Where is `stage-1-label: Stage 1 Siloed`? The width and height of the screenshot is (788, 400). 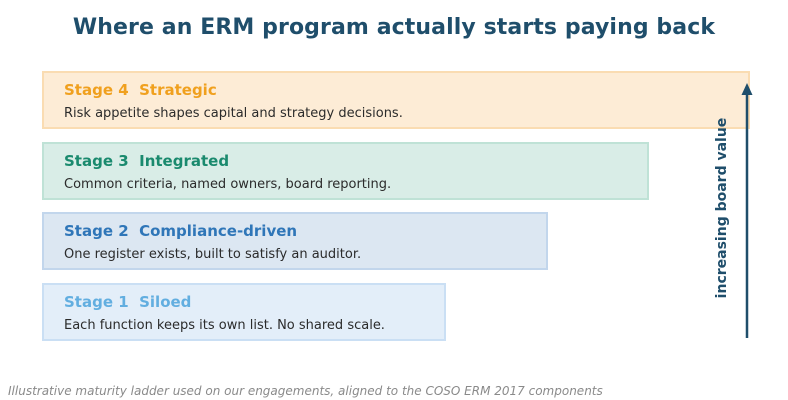 stage-1-label: Stage 1 Siloed is located at coordinates (128, 302).